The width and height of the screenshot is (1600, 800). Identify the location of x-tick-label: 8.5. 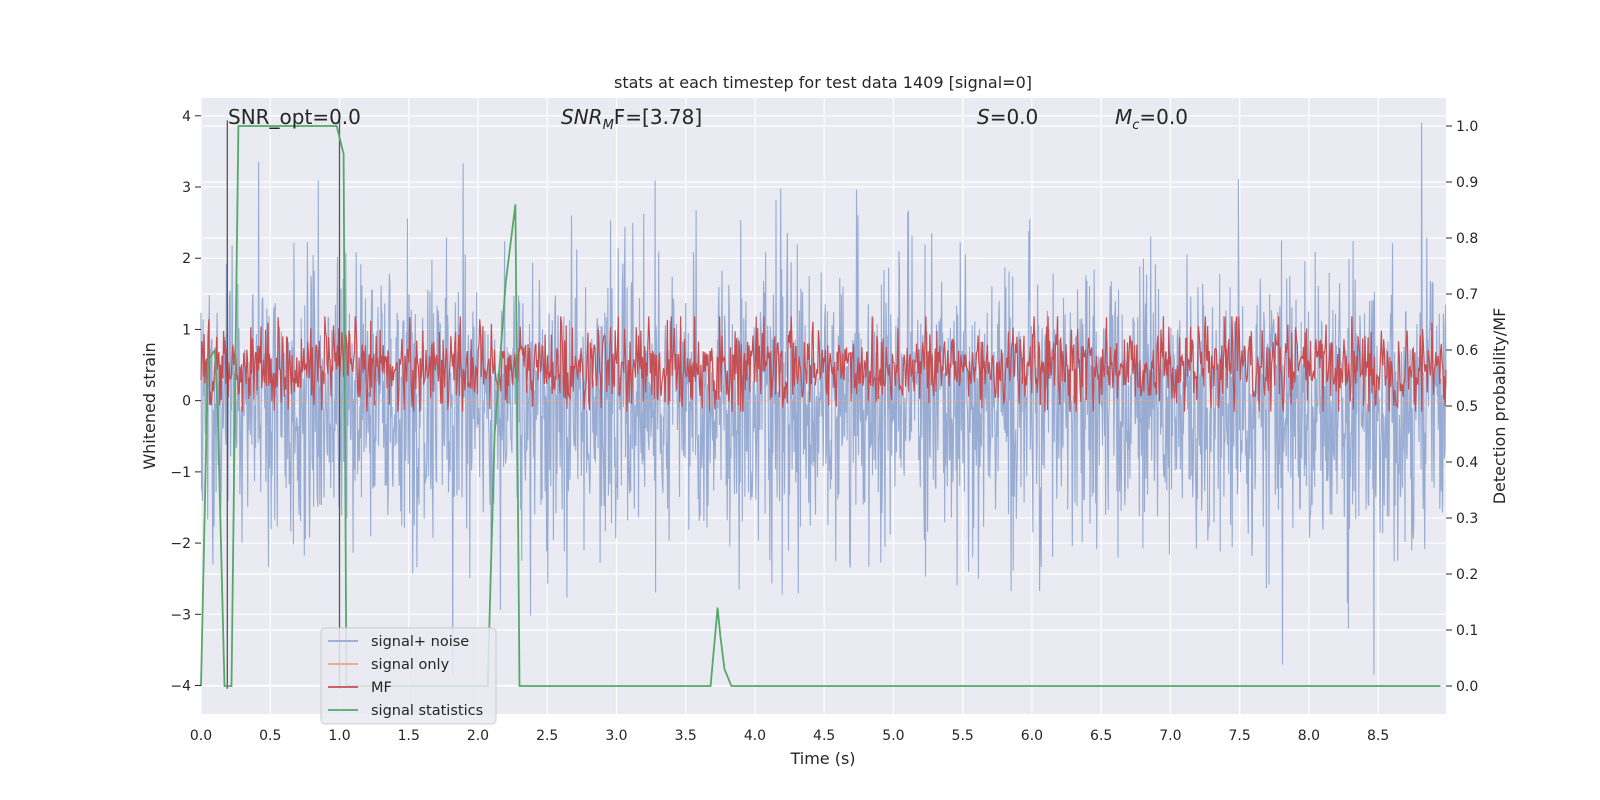
(1378, 736).